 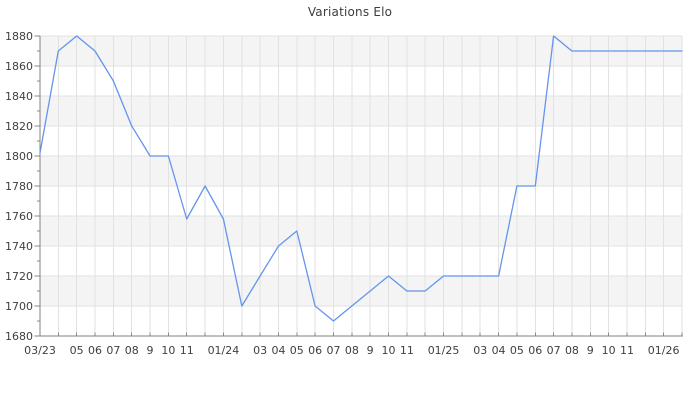 What do you see at coordinates (444, 350) in the screenshot?
I see `x-tick-label: 01/25` at bounding box center [444, 350].